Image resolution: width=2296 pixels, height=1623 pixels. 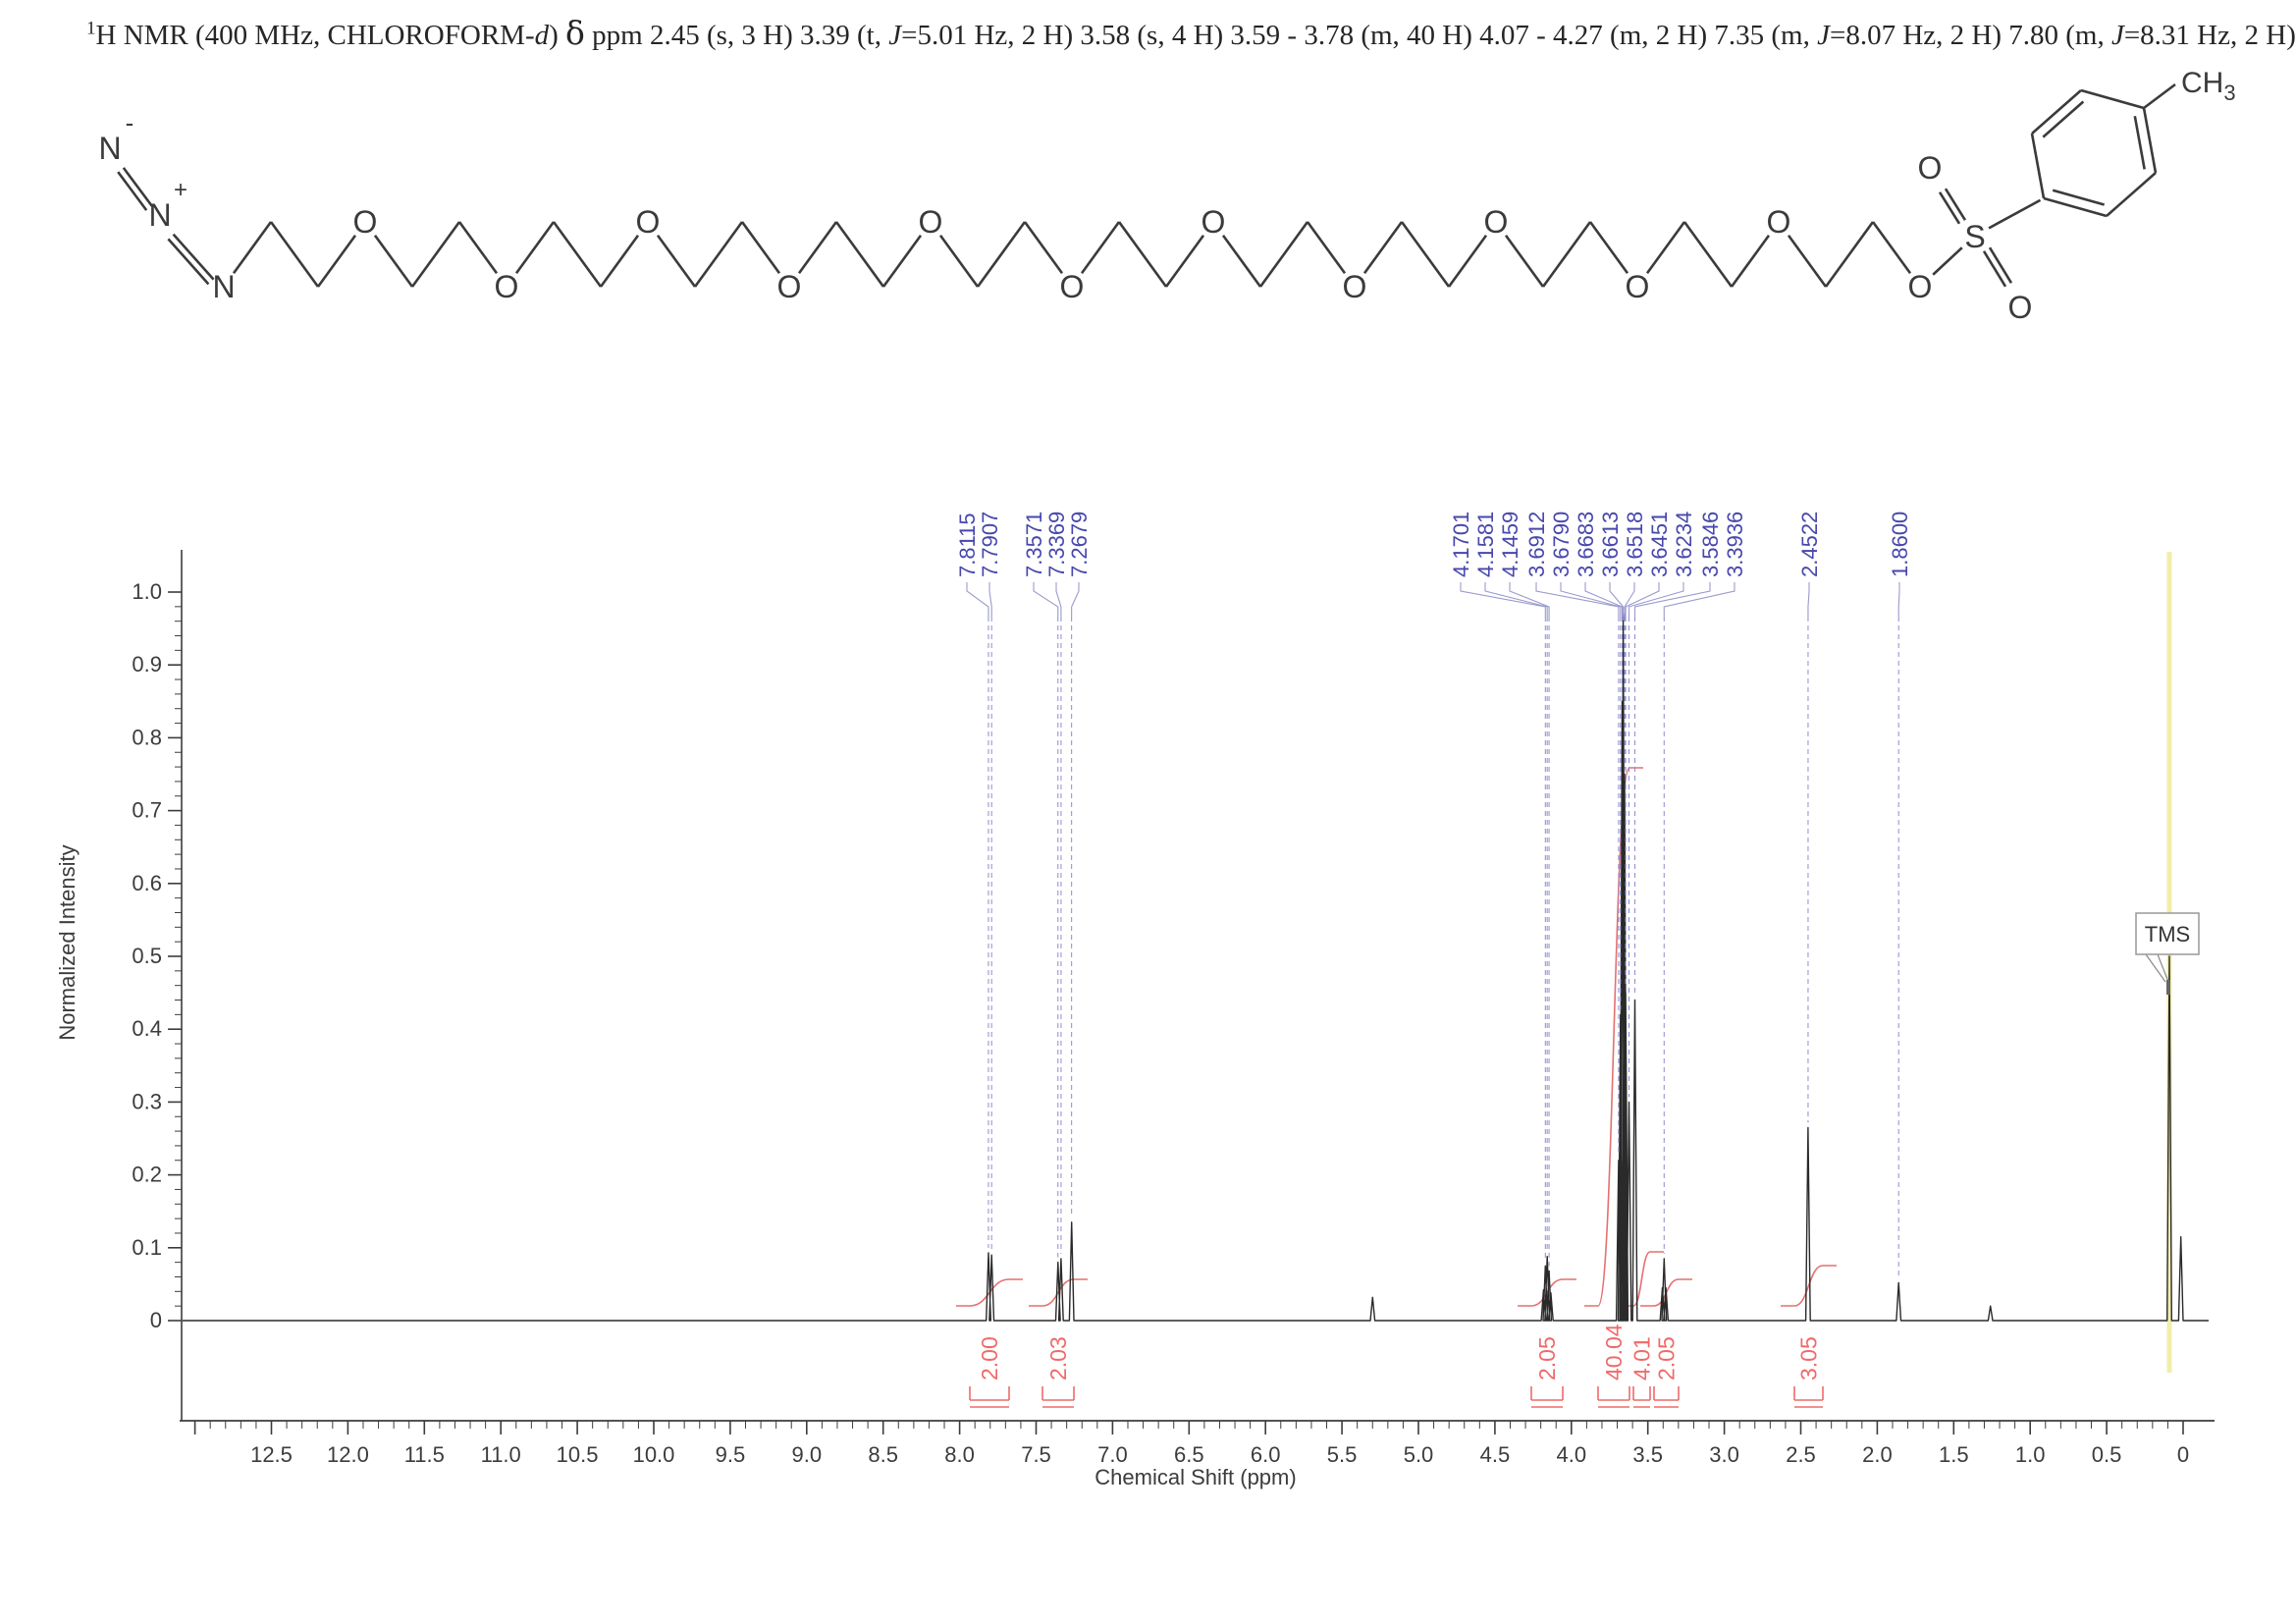 I want to click on peak-shift-label: 4.1459, so click(x=1510, y=545).